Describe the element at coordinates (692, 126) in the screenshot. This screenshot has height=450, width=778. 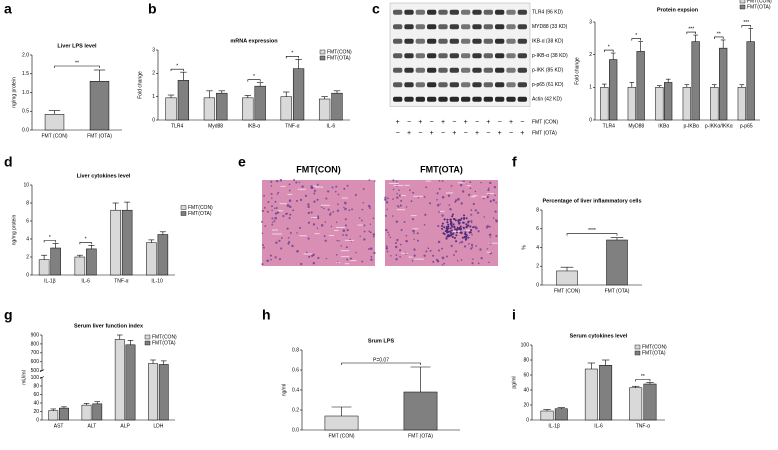
I see `x-tick-label: p-IKBα` at that location.